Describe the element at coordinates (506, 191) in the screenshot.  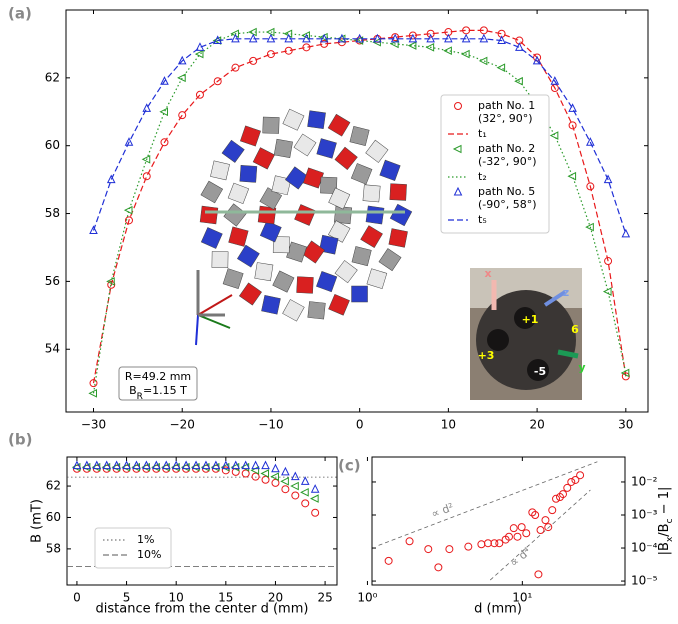
I see `legend-label: path No. 5` at that location.